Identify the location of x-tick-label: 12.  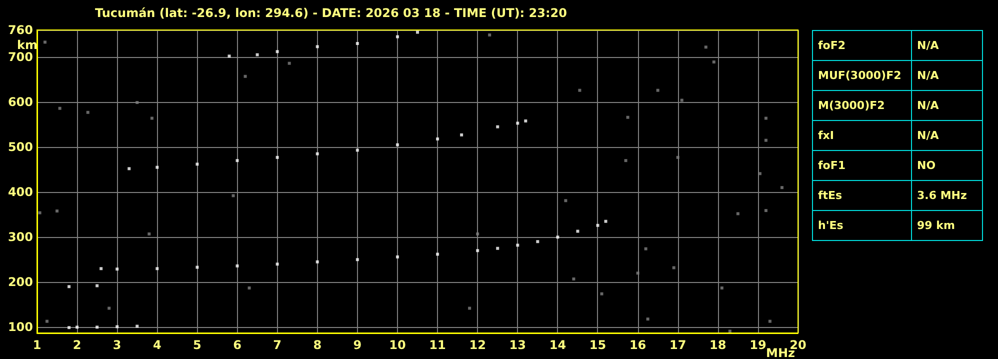
(477, 345).